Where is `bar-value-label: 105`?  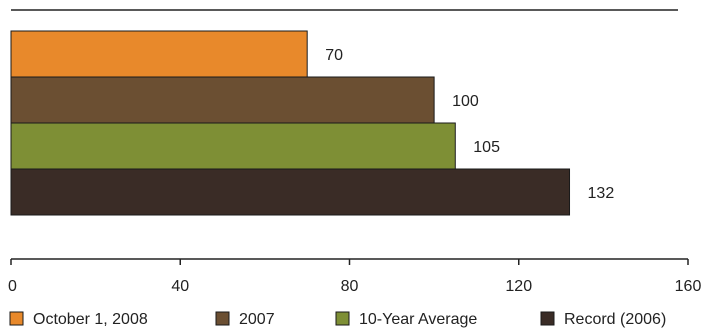 bar-value-label: 105 is located at coordinates (486, 147).